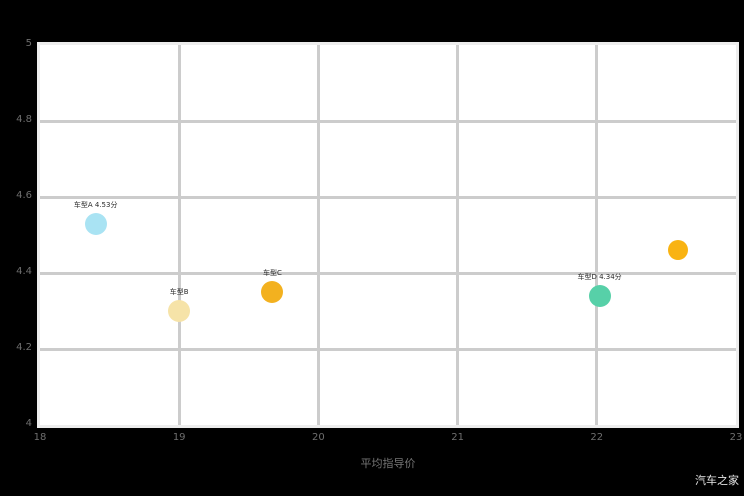 Image resolution: width=744 pixels, height=496 pixels. Describe the element at coordinates (388, 463) in the screenshot. I see `x-axis-title: 平均指导价` at that location.